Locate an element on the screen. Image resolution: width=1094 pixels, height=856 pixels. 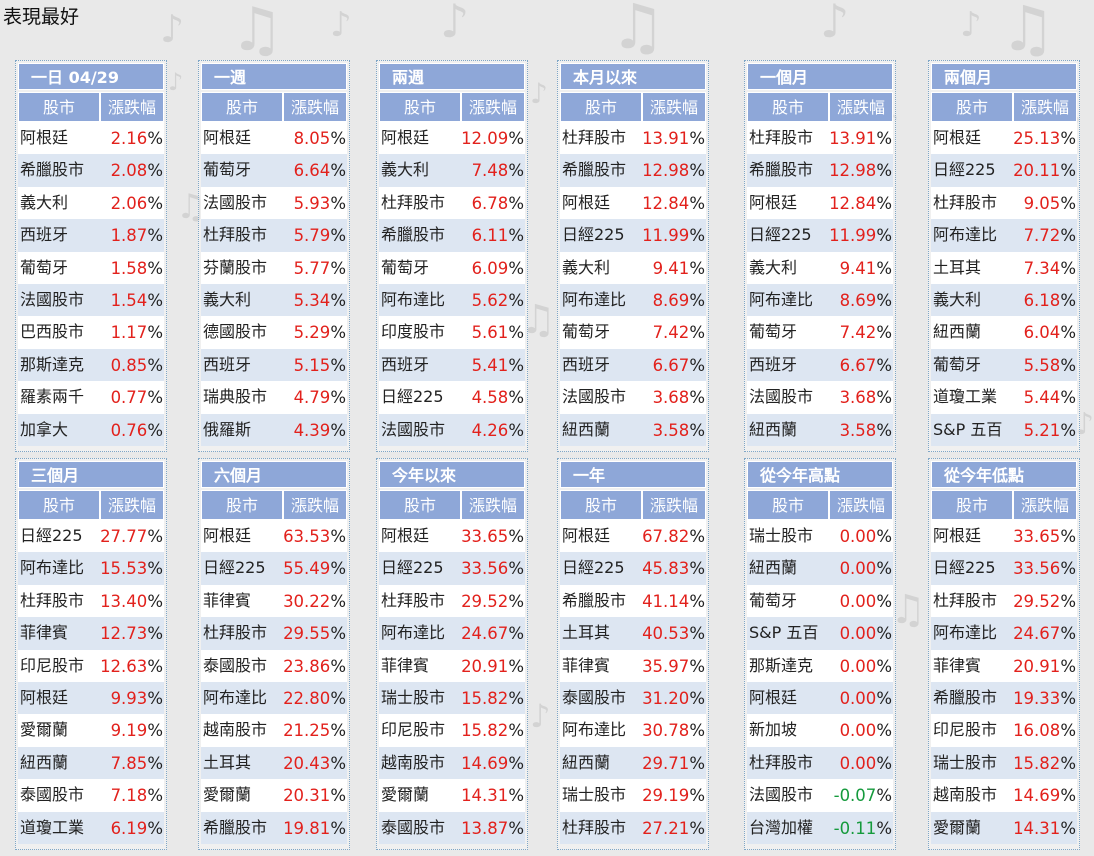
table-row: S&P 五百 5.21% is located at coordinates (1004, 429).